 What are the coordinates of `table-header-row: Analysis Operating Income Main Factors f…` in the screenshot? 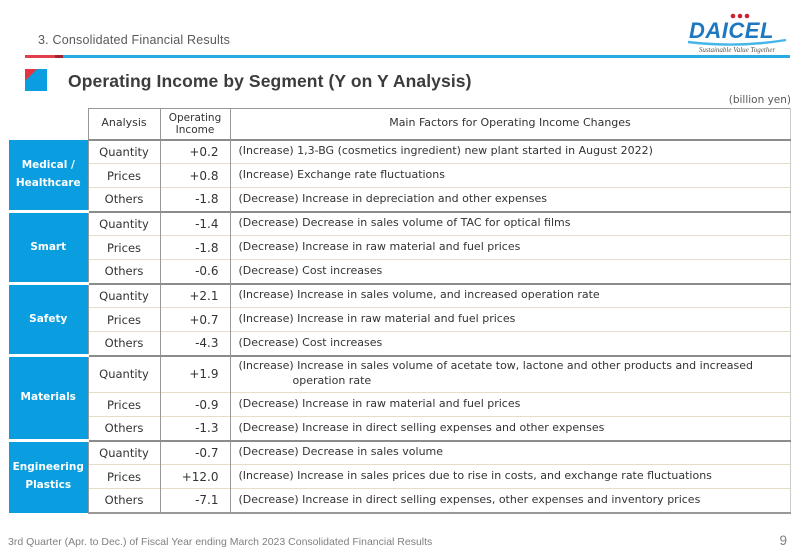 It's located at (400, 124).